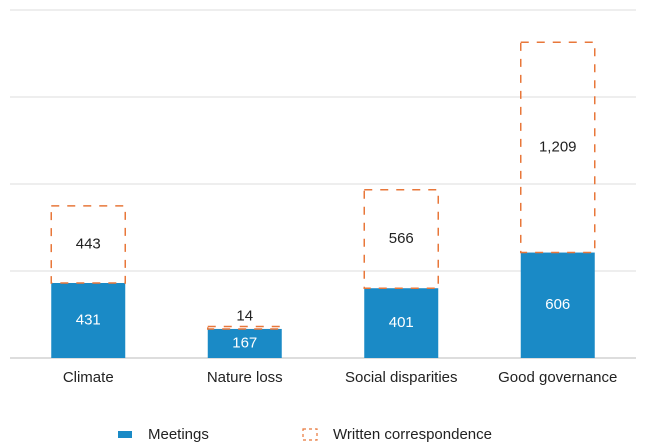 The height and width of the screenshot is (446, 646). I want to click on data-label: 167, so click(244, 342).